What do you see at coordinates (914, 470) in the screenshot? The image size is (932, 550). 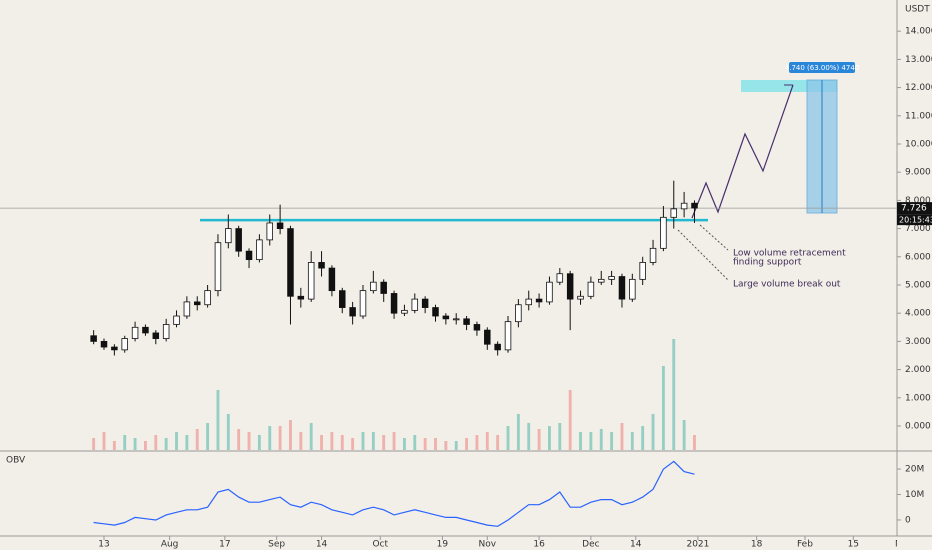 I see `obv-tick-label: 20M` at bounding box center [914, 470].